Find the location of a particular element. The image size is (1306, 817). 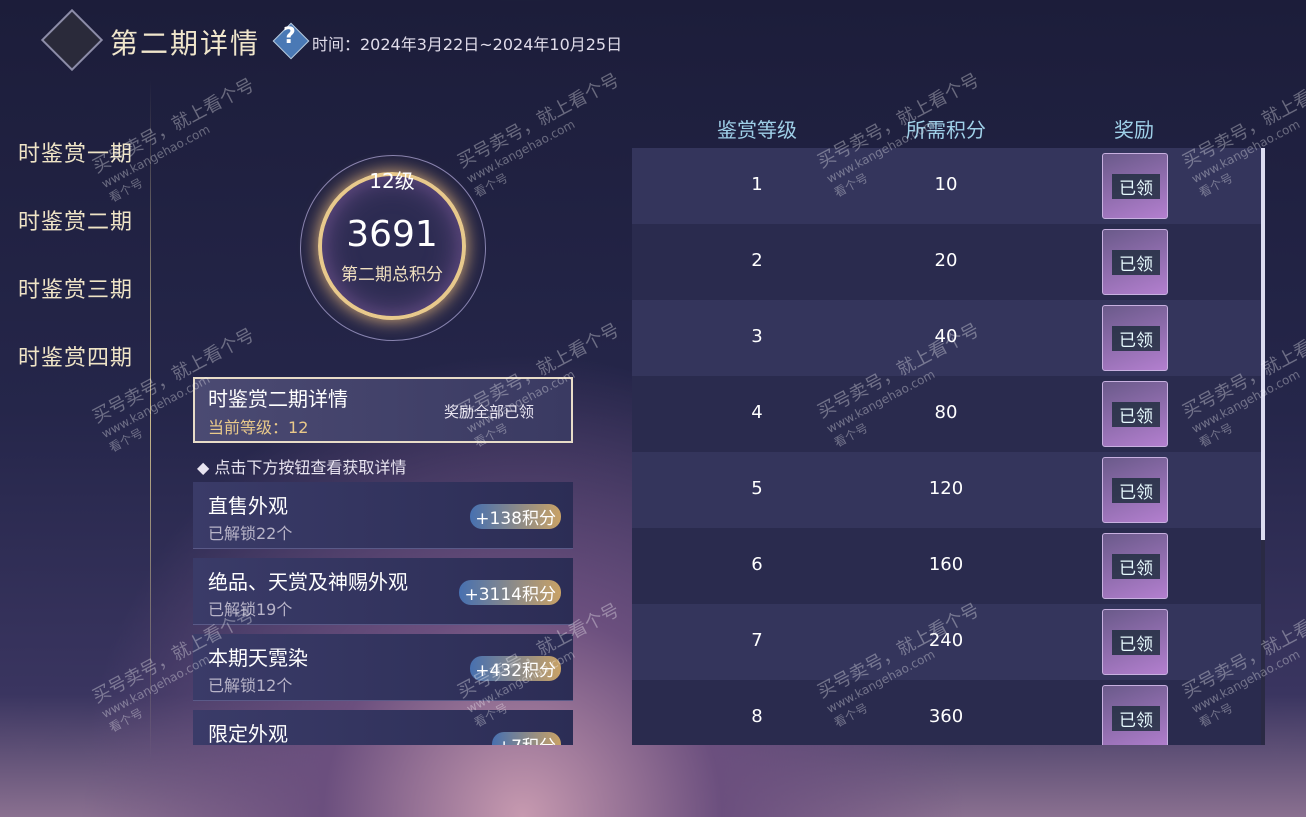

score-level: 12级 is located at coordinates (392, 181).